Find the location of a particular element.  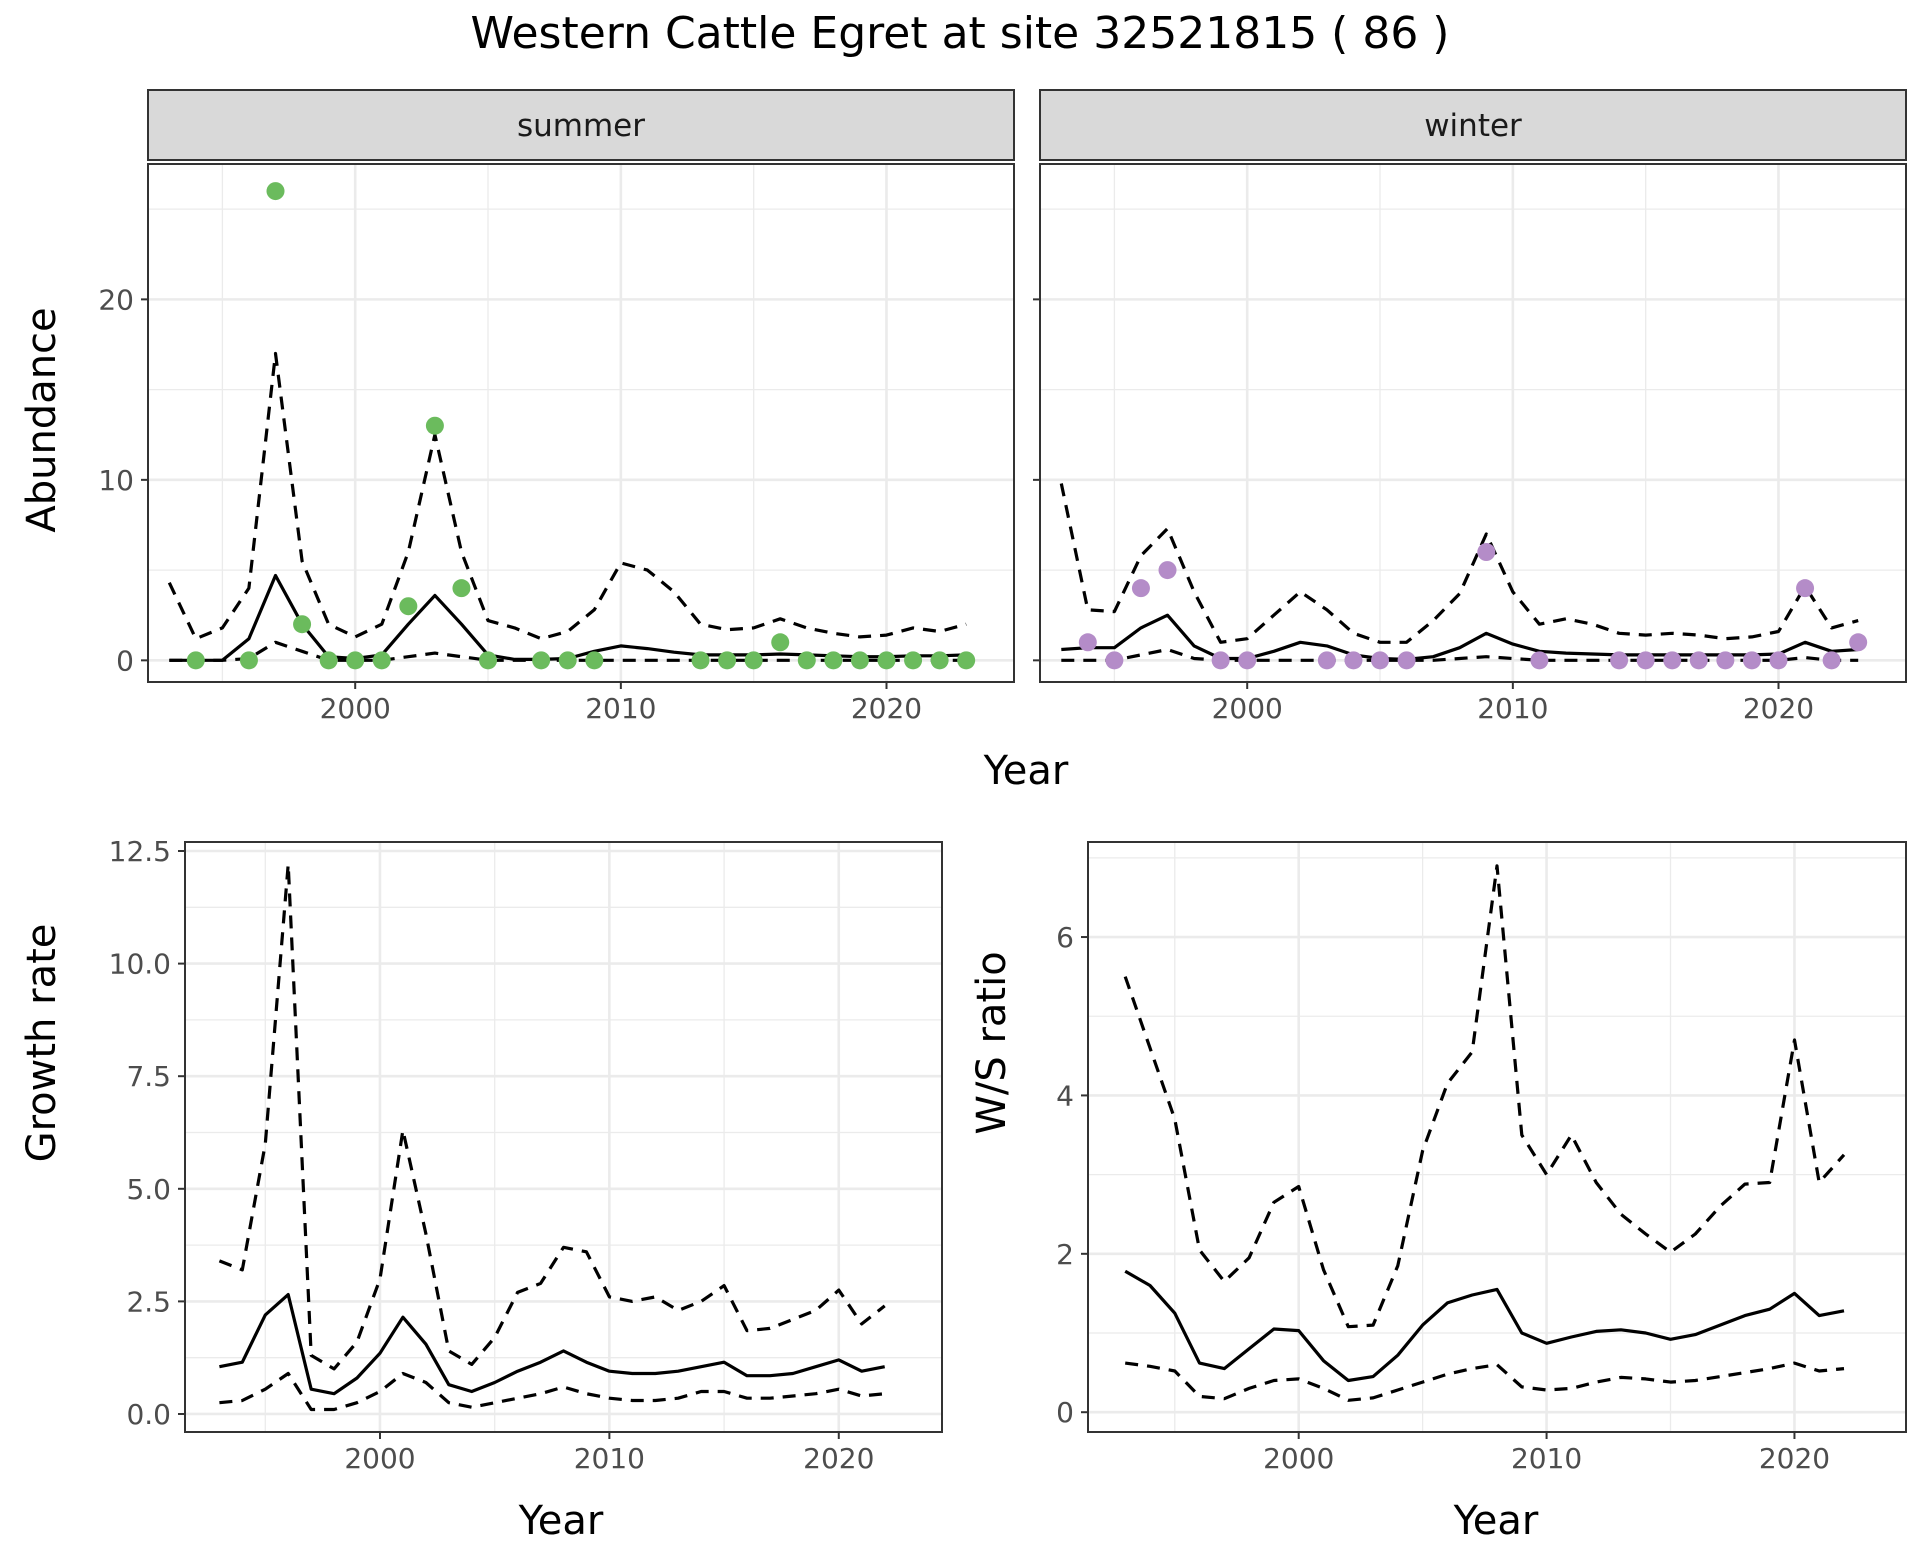

growth-y-tick-label: 7.5 is located at coordinates (148, 1076).